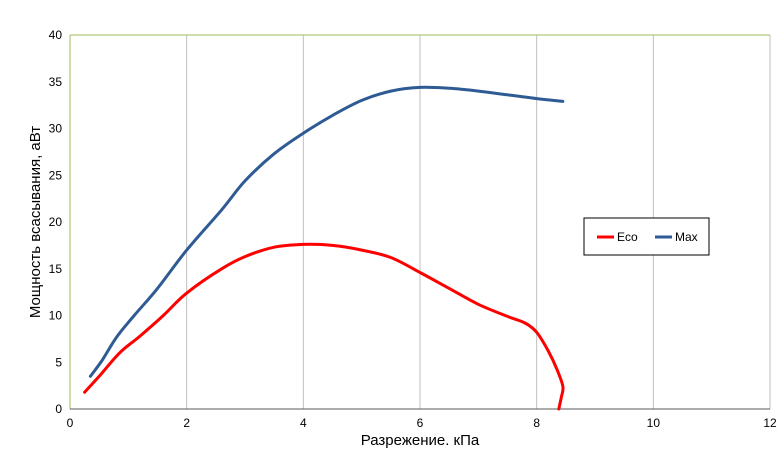 This screenshot has height=472, width=780. Describe the element at coordinates (56, 129) in the screenshot. I see `y-tick-label: 30` at that location.